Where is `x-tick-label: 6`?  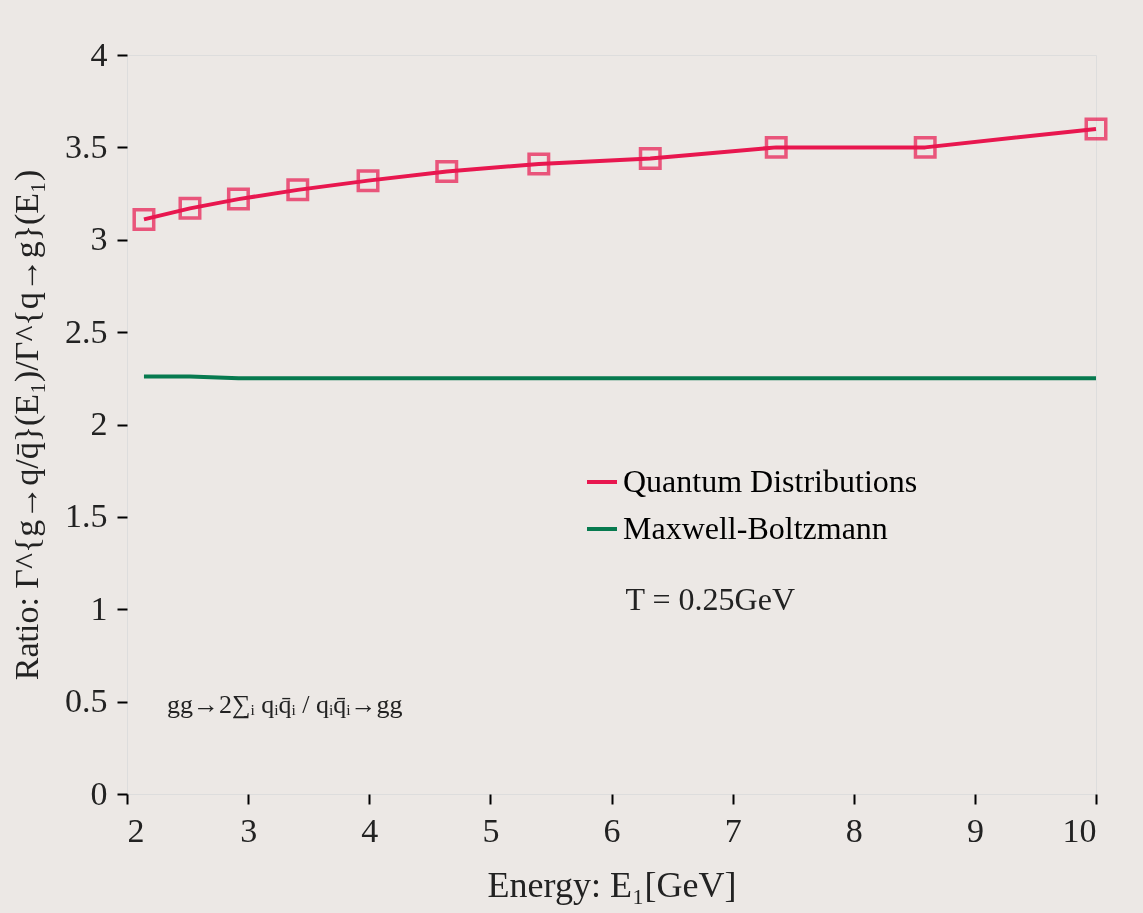
x-tick-label: 6 is located at coordinates (612, 830).